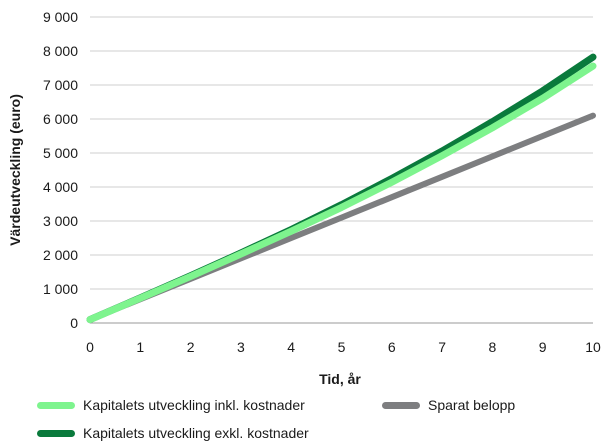 The image size is (603, 443). What do you see at coordinates (74, 323) in the screenshot?
I see `y-tick-label: 0` at bounding box center [74, 323].